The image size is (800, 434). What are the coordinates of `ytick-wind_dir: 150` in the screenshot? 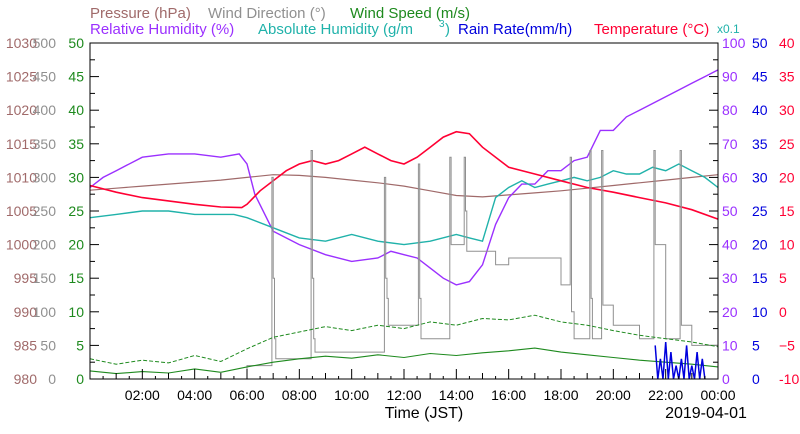 It's located at (45, 278).